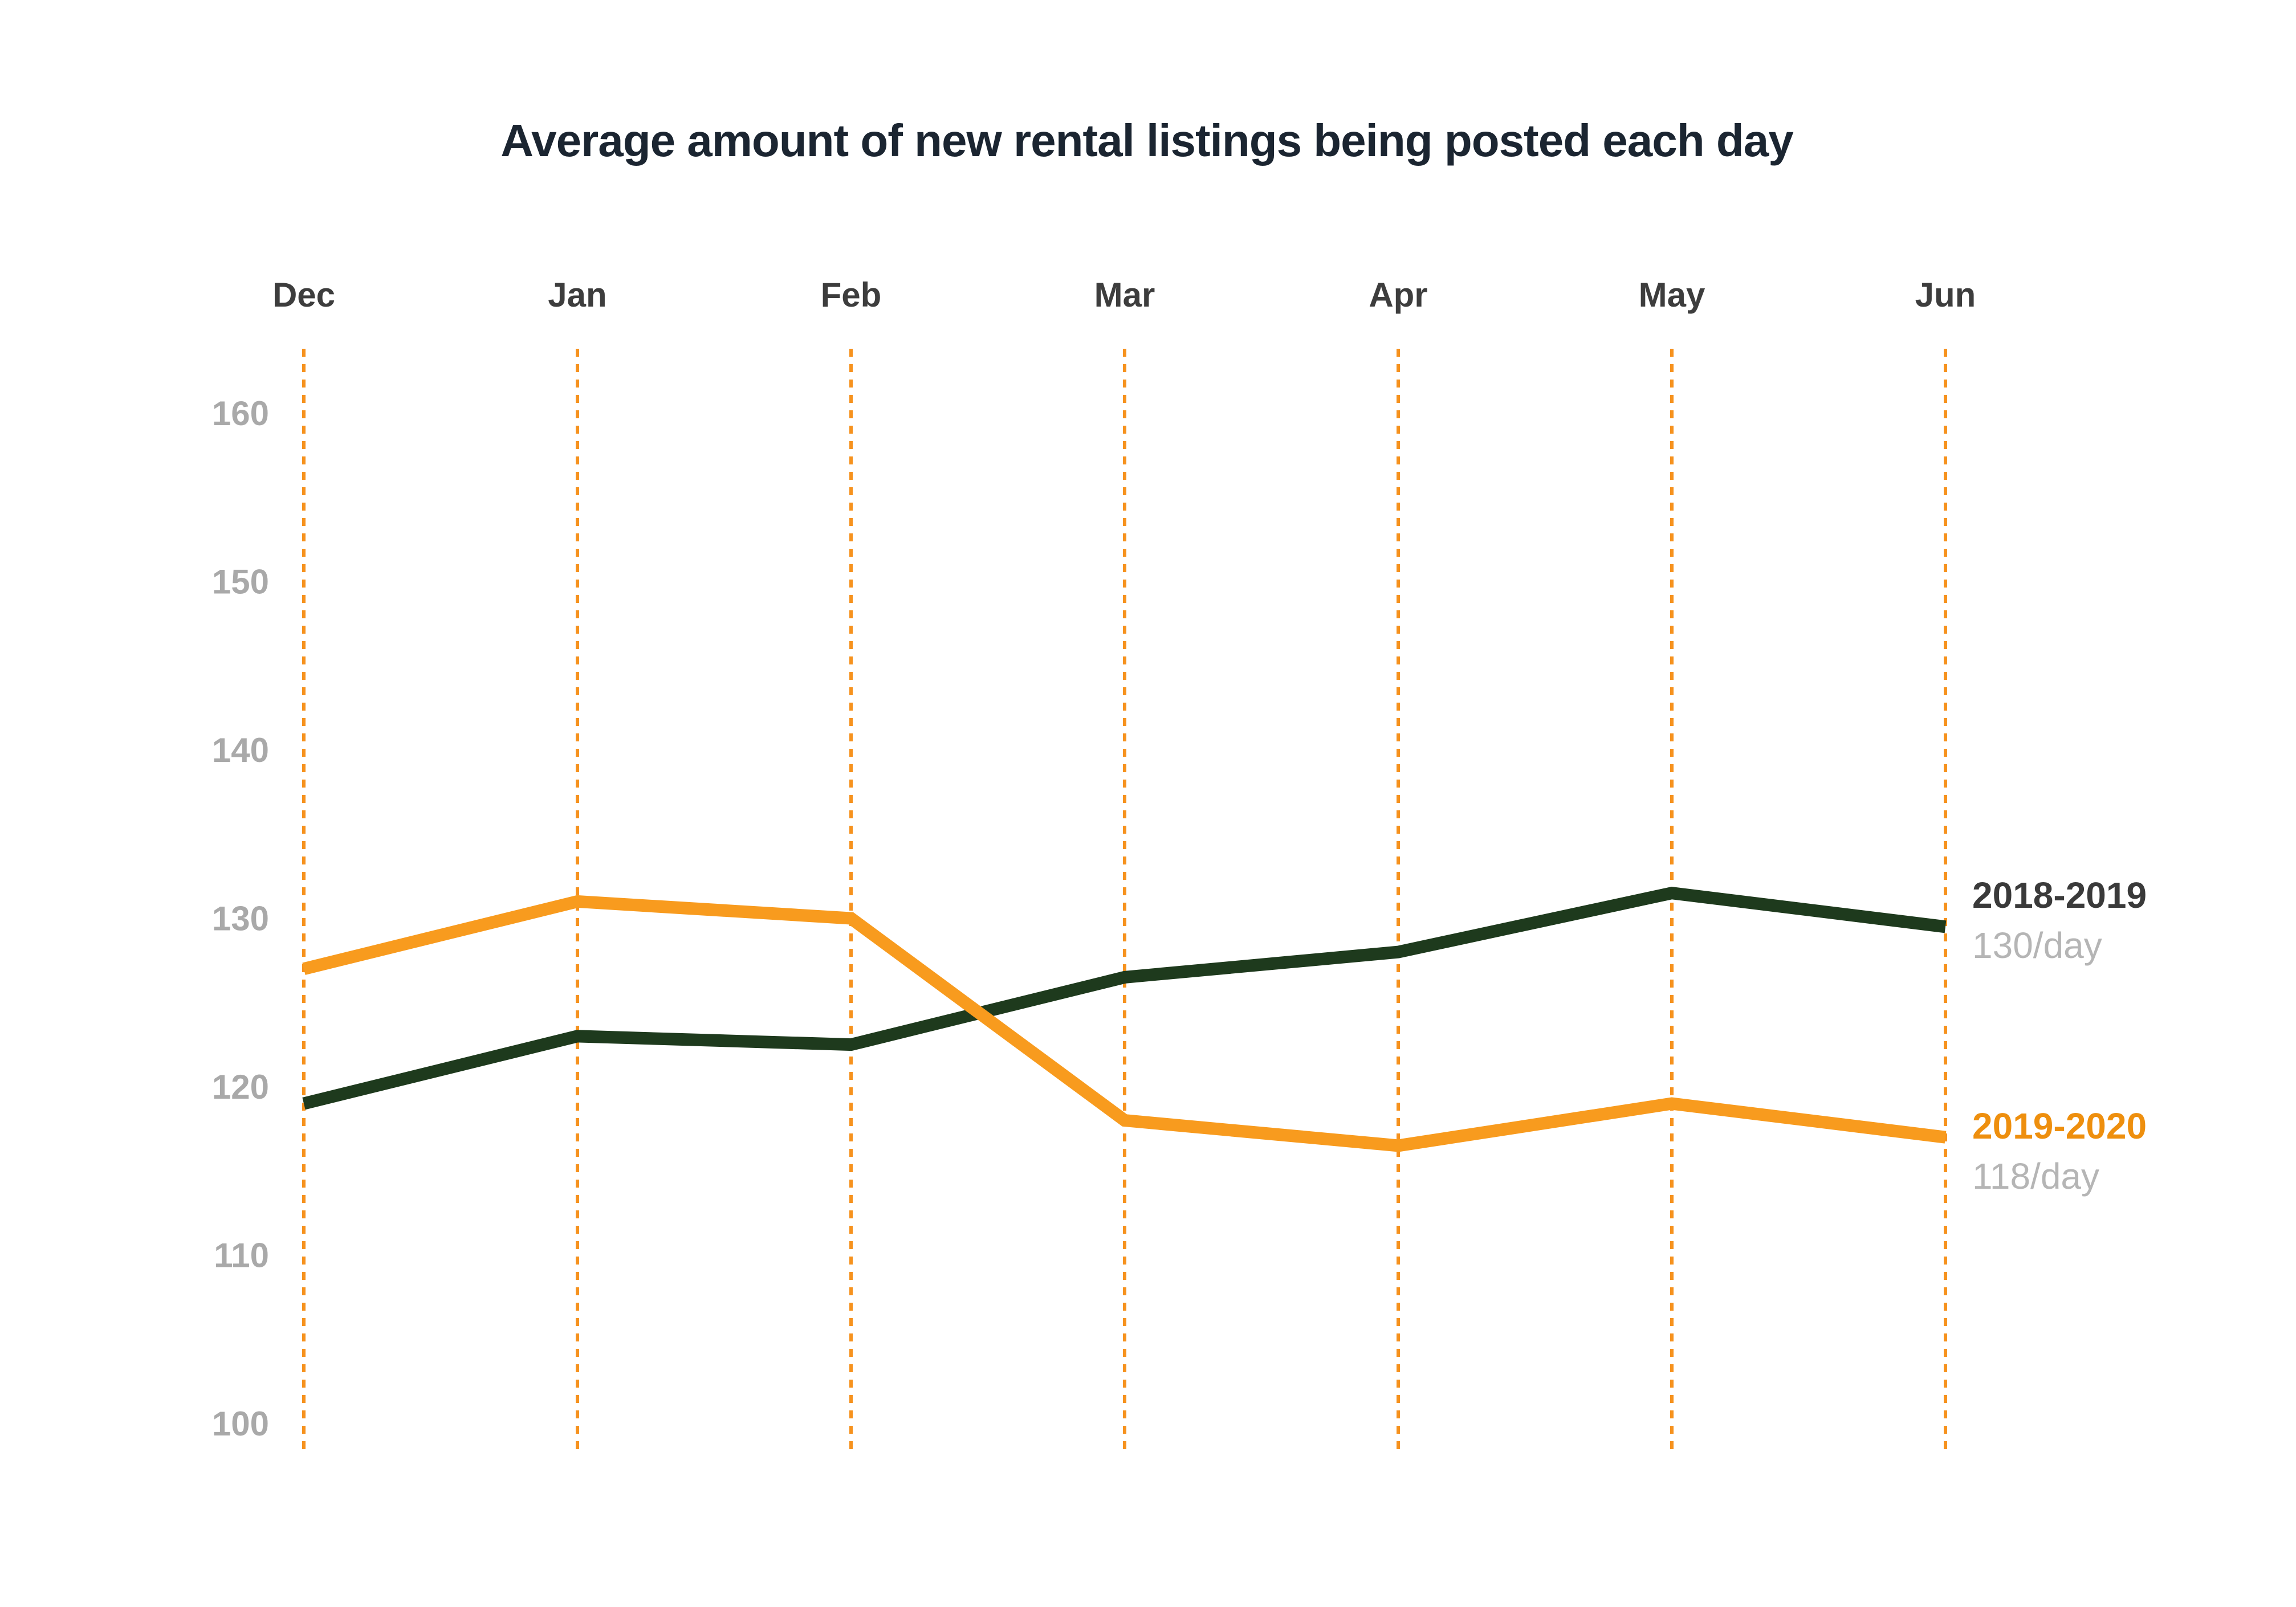 The width and height of the screenshot is (2296, 1607). Describe the element at coordinates (240, 750) in the screenshot. I see `y-axis-label: 140` at that location.